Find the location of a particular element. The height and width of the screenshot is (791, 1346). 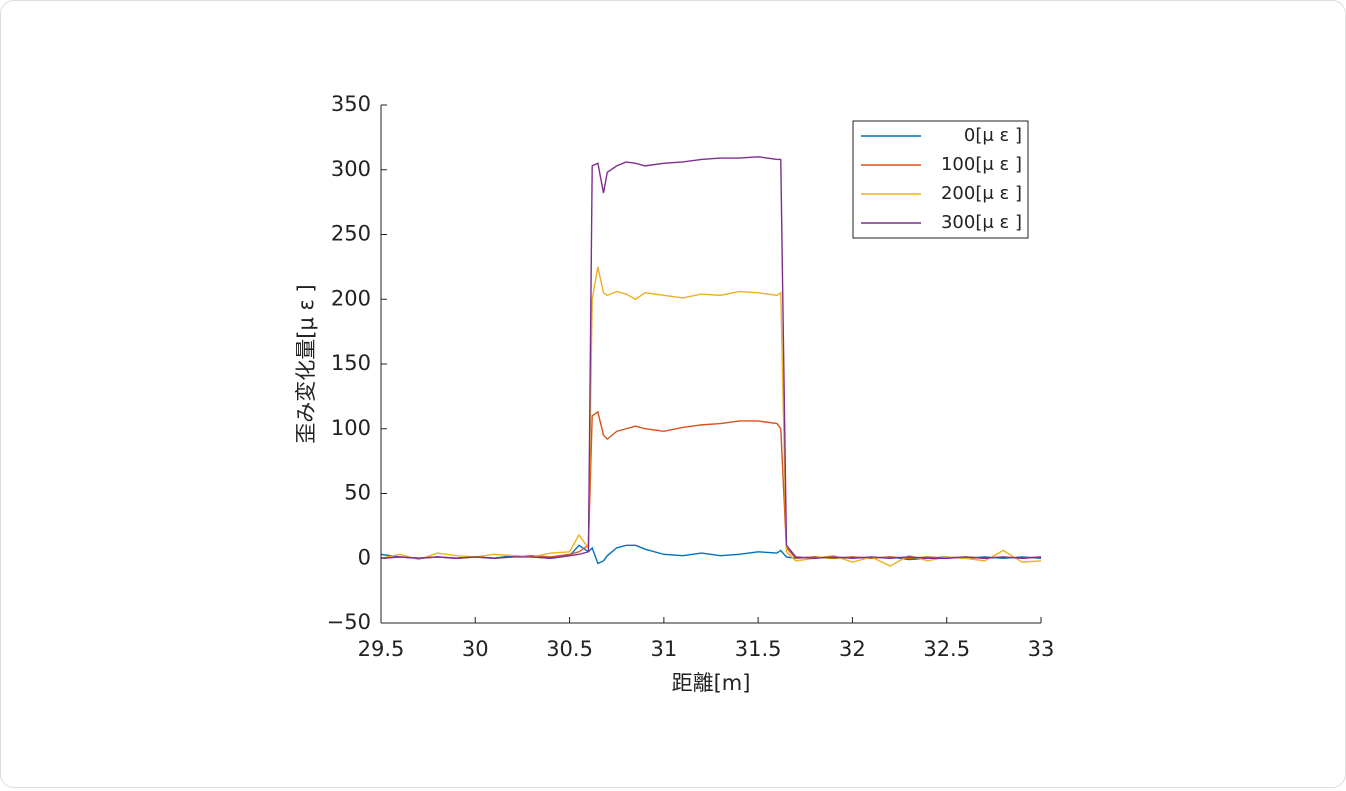

legend-label: 200[μ ε ] is located at coordinates (981, 193).